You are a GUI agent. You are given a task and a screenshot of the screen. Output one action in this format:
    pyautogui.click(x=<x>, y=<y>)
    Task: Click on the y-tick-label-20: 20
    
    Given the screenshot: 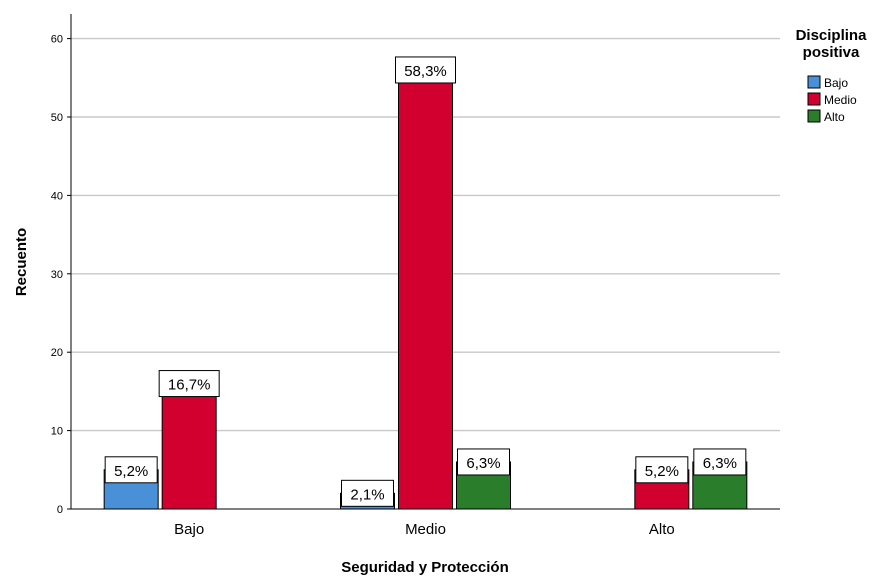 What is the action you would take?
    pyautogui.click(x=57, y=353)
    